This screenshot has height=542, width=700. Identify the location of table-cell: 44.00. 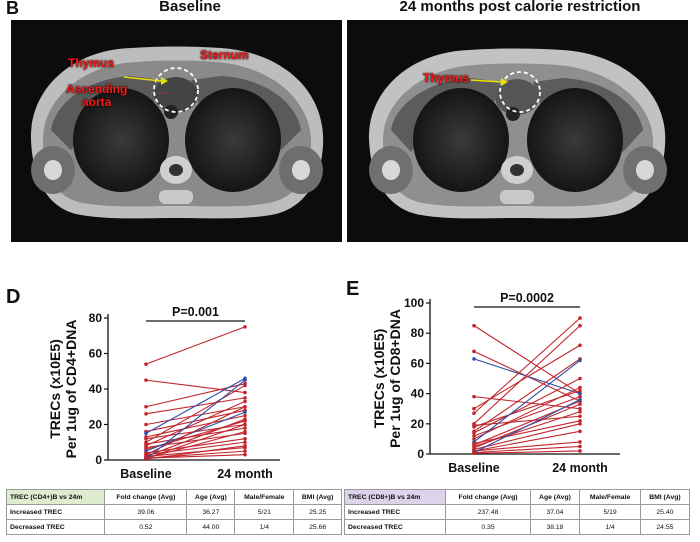
(211, 527).